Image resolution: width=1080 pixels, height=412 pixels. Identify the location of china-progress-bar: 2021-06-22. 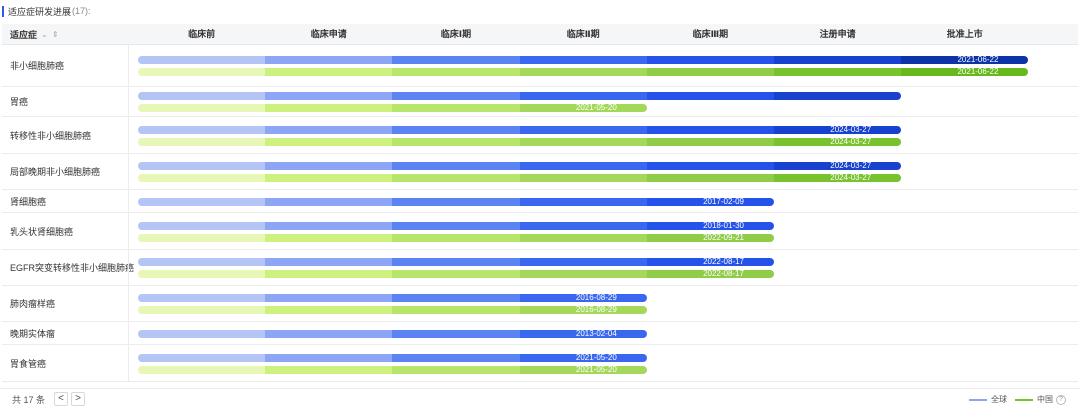
(583, 72).